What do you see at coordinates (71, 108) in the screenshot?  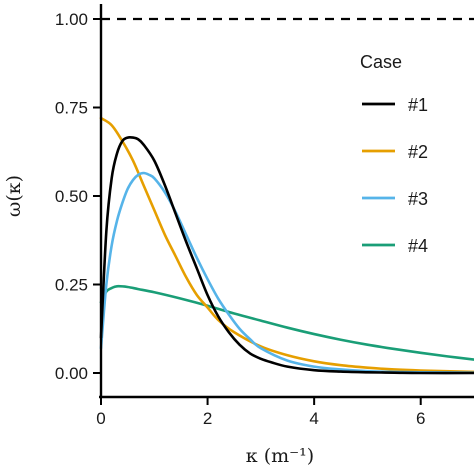 I see `y-tick-label: 0.75` at bounding box center [71, 108].